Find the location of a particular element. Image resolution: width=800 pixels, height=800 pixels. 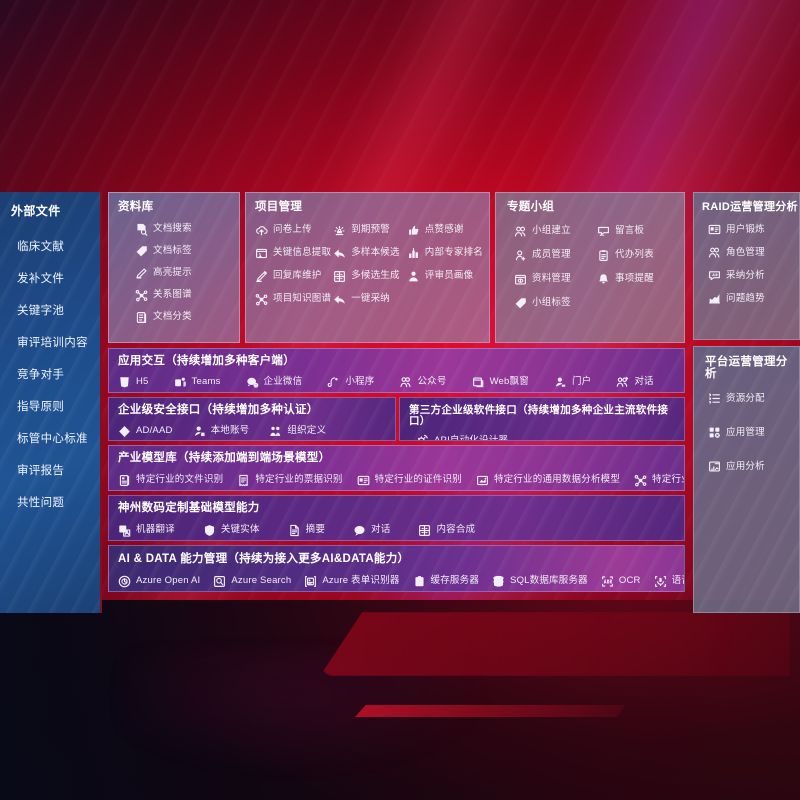

item-一键采纳: 一键采纳 is located at coordinates (369, 299).